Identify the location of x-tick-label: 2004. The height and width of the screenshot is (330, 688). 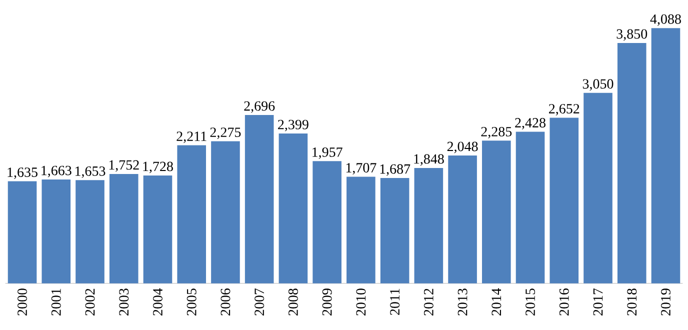
(157, 302).